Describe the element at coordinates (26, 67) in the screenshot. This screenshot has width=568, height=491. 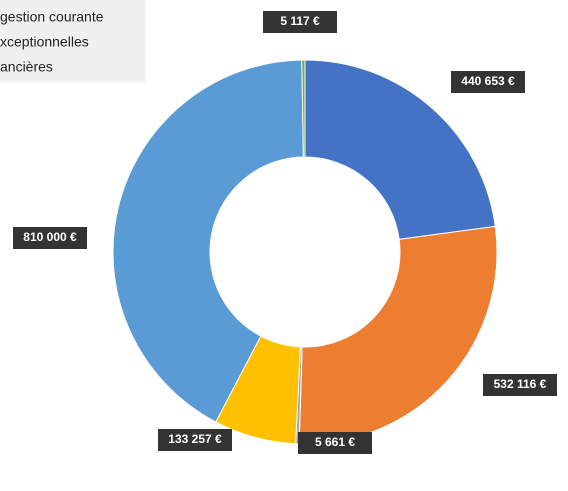
I see `legend-label: ancières` at that location.